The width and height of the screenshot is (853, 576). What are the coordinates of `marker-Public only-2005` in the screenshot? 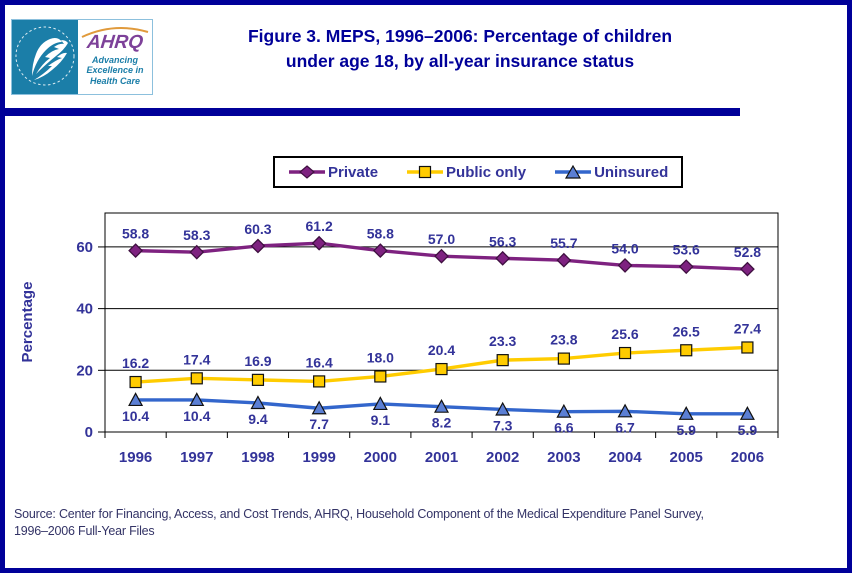 It's located at (686, 350).